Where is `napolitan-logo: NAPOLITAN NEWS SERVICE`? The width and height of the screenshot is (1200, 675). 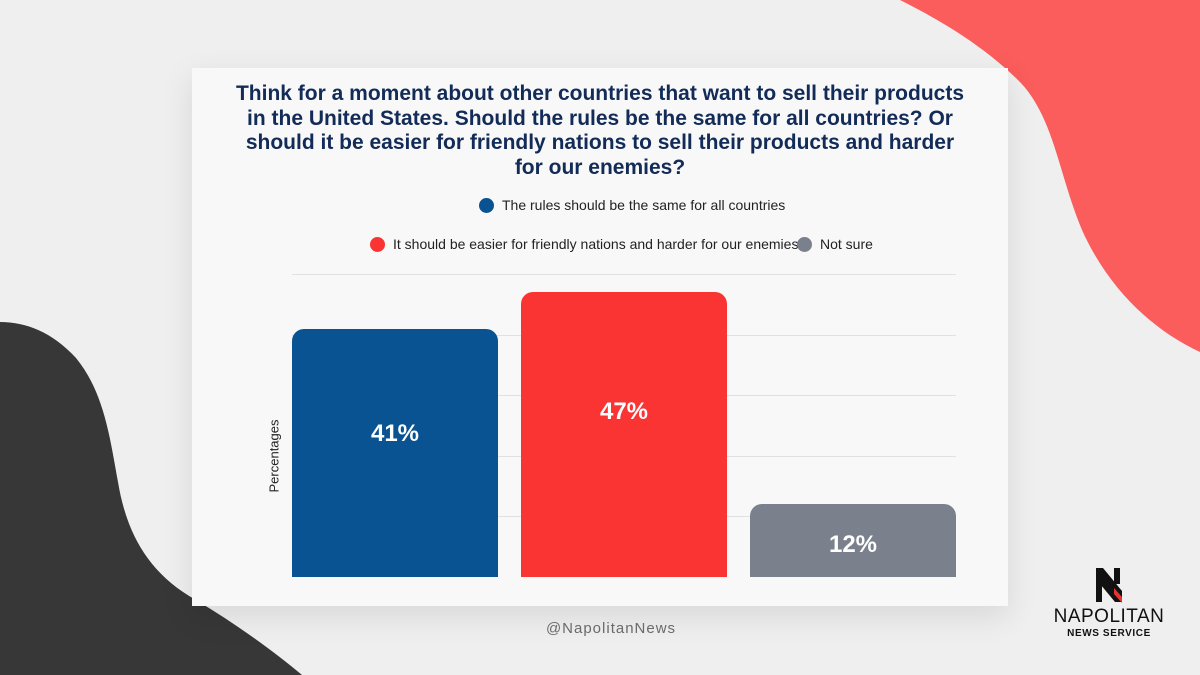
napolitan-logo: NAPOLITAN NEWS SERVICE is located at coordinates (1109, 603).